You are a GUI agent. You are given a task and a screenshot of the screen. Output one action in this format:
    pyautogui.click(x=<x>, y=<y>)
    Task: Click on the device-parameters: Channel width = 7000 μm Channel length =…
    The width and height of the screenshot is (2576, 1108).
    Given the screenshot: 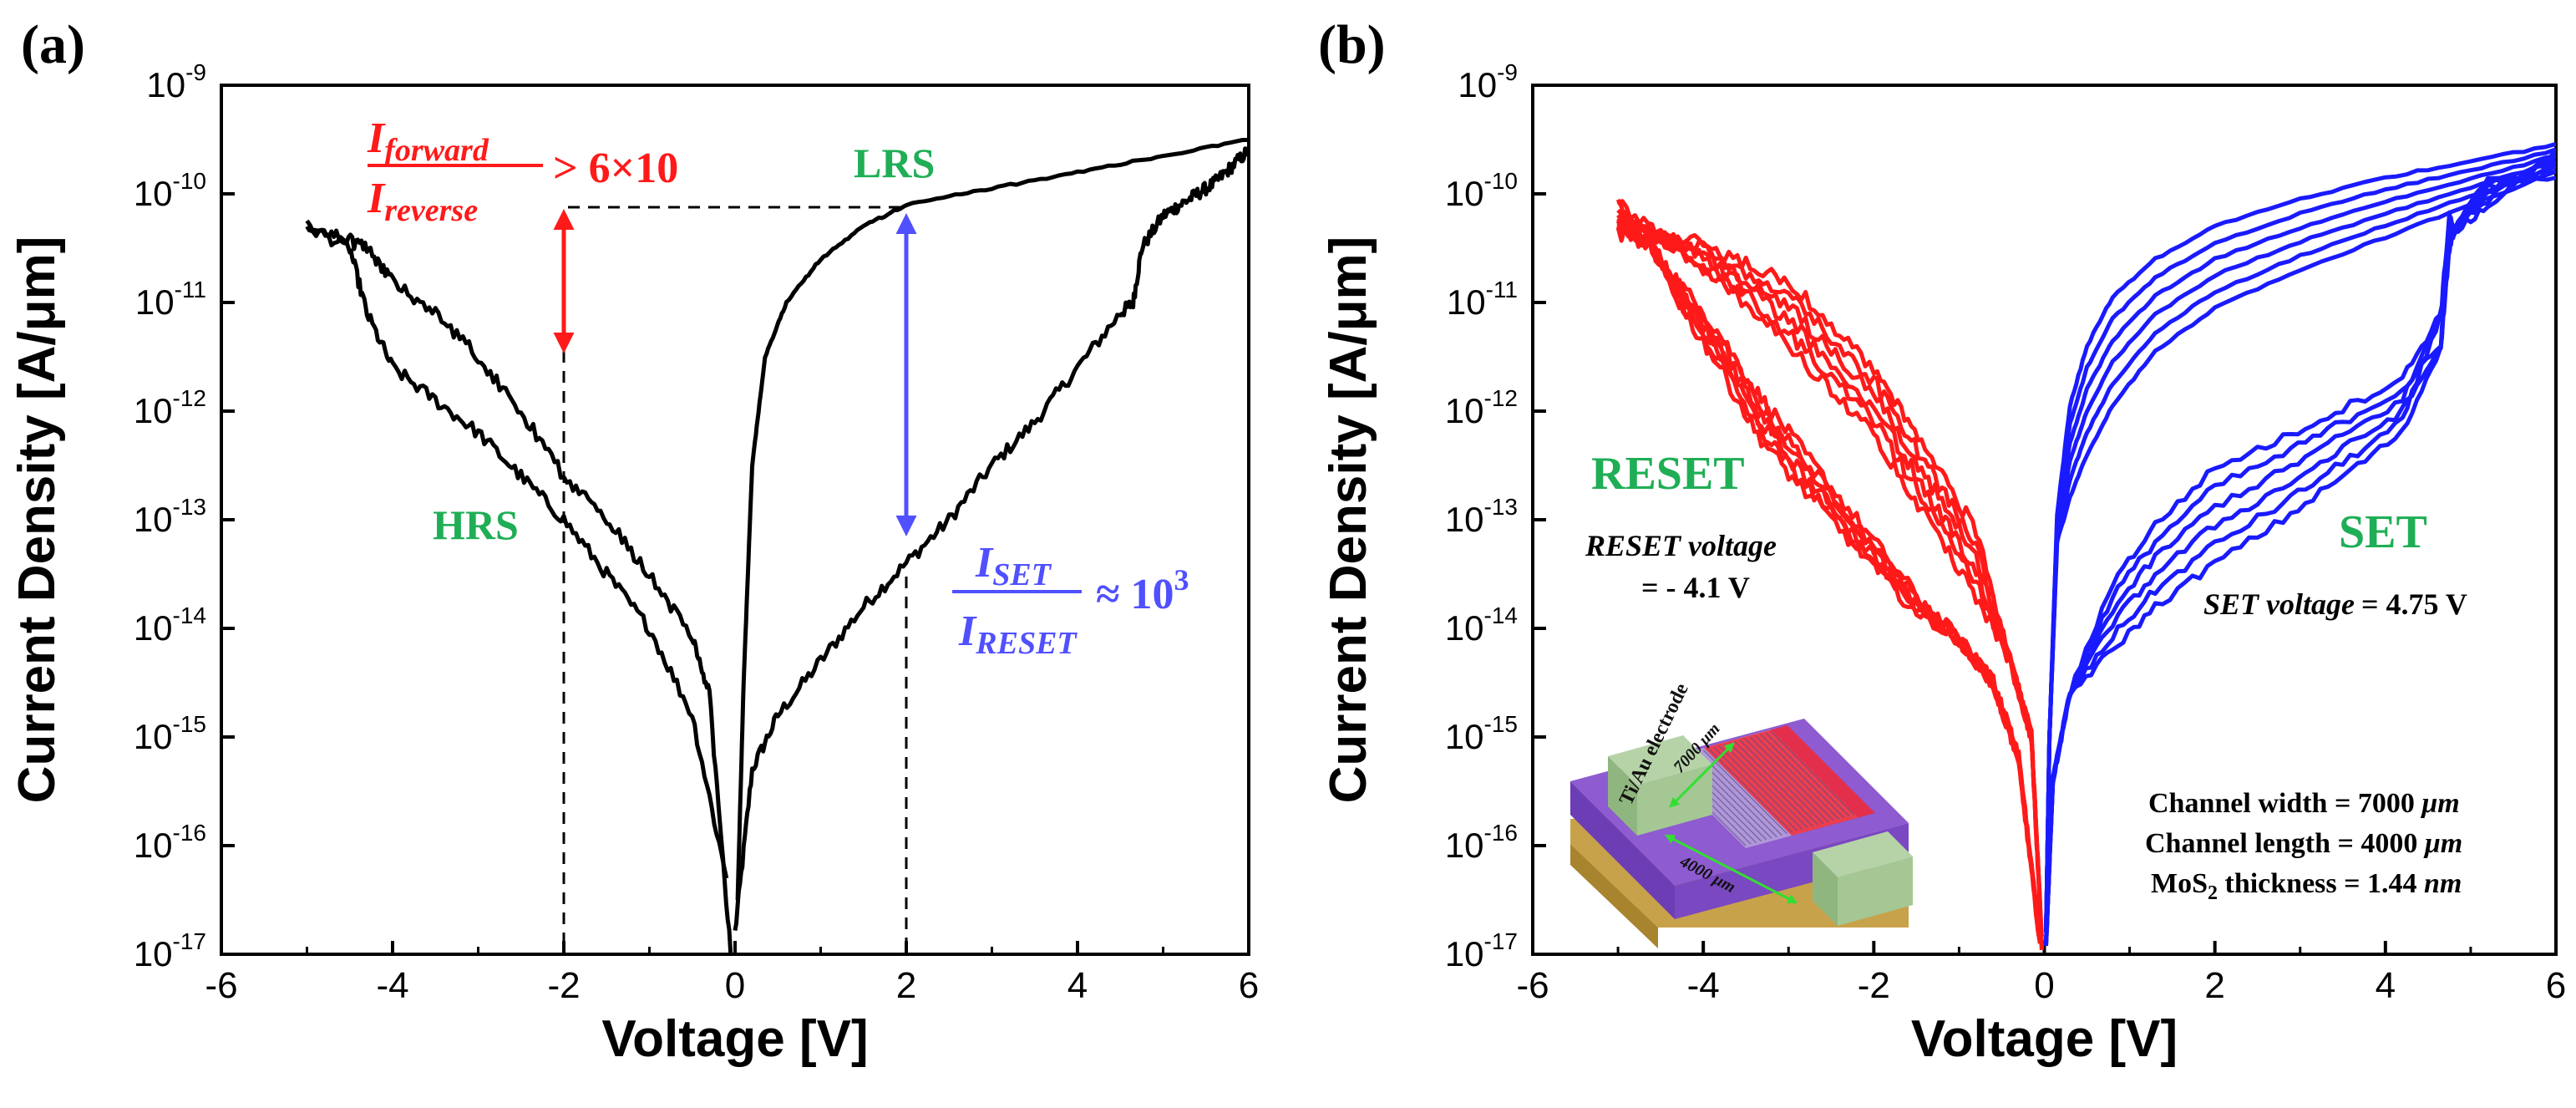 What is the action you would take?
    pyautogui.click(x=2303, y=846)
    